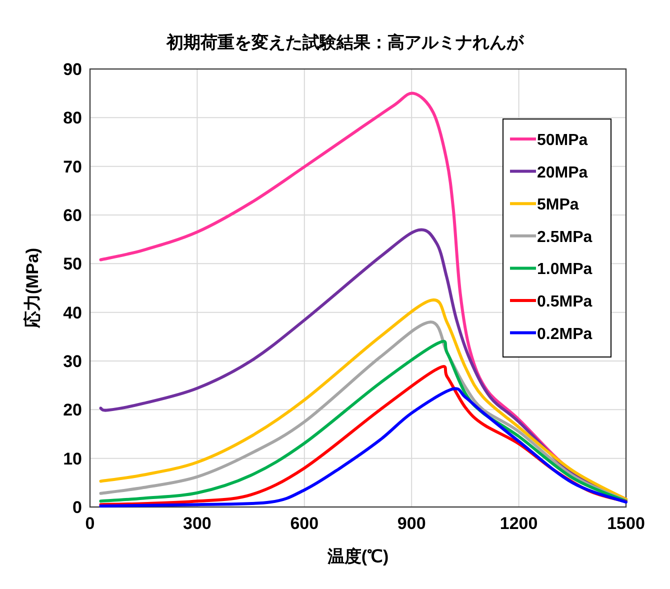  Describe the element at coordinates (72, 312) in the screenshot. I see `y-tick-label: 40` at that location.